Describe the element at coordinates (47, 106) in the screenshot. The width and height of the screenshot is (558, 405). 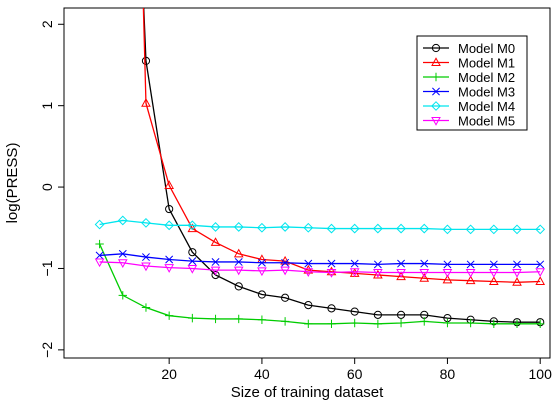
I see `y-tick-label: 1` at that location.